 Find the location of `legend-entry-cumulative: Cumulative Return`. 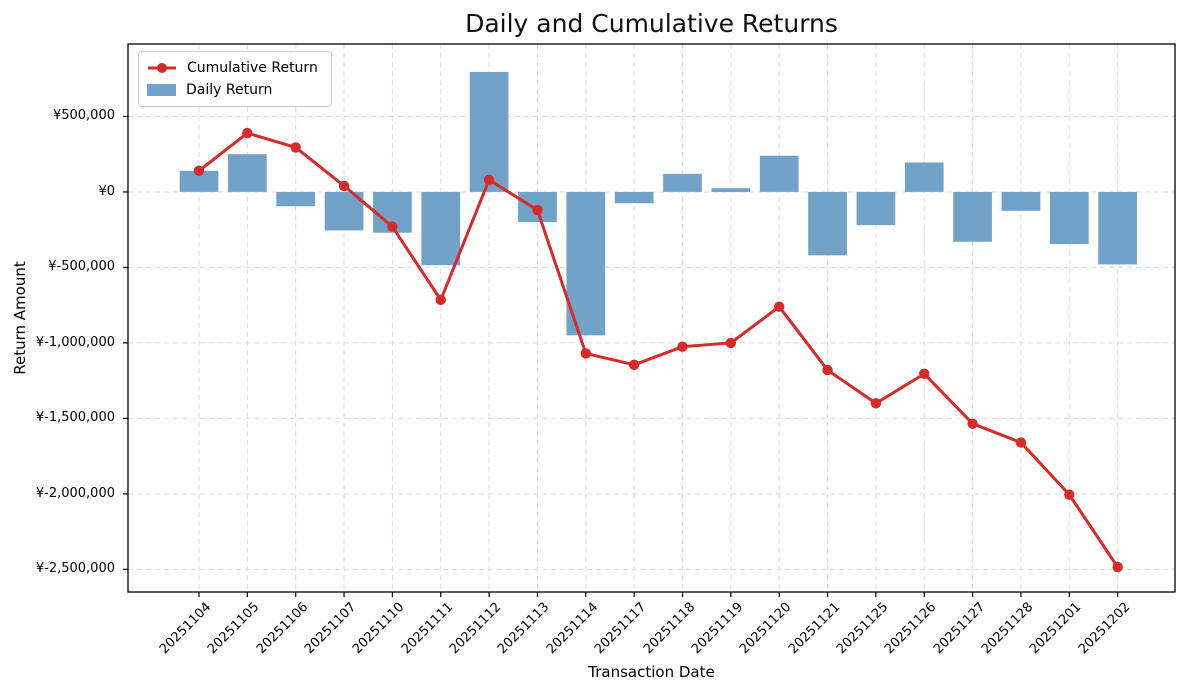

legend-entry-cumulative: Cumulative Return is located at coordinates (232, 68).